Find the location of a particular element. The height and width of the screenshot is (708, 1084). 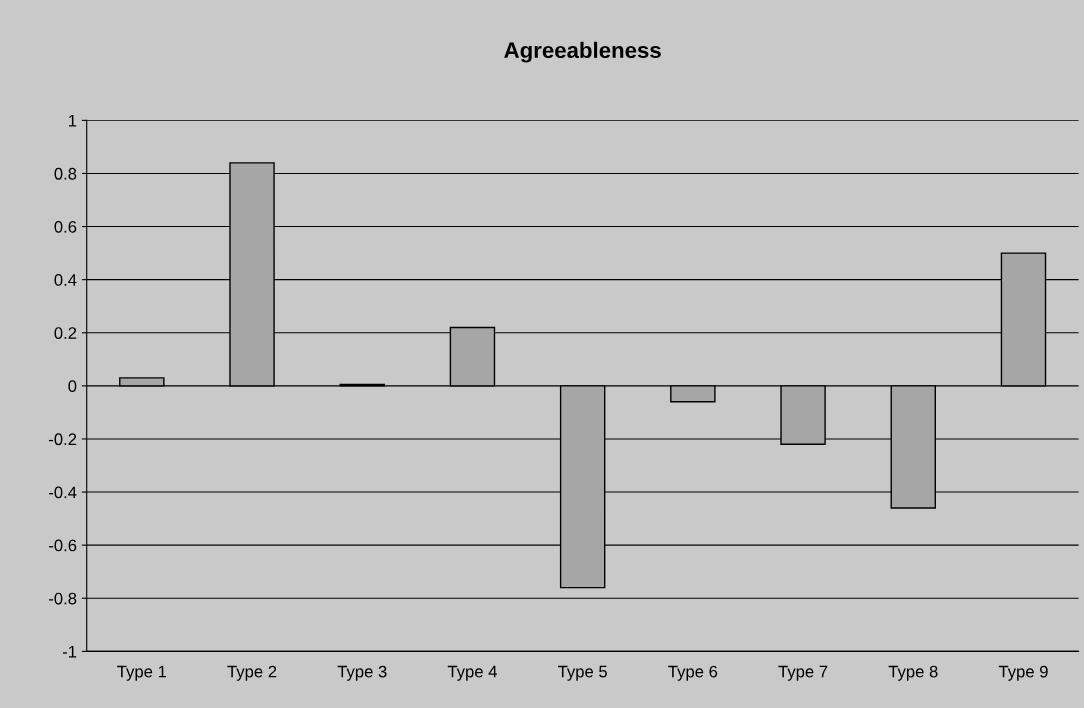

y-tick-label: 1 is located at coordinates (73, 120).